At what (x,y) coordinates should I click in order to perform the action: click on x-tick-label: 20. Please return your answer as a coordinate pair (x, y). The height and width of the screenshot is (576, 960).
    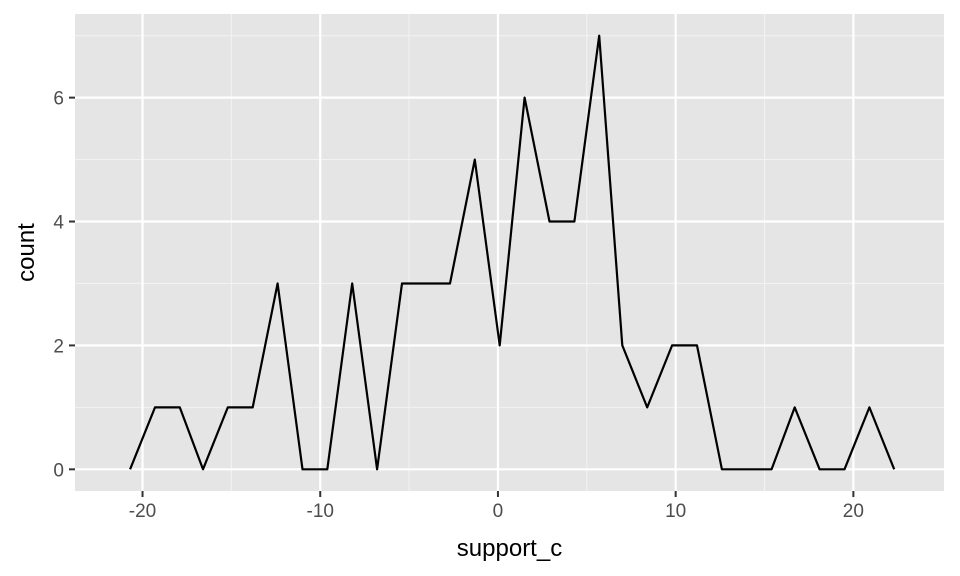
    Looking at the image, I should click on (853, 511).